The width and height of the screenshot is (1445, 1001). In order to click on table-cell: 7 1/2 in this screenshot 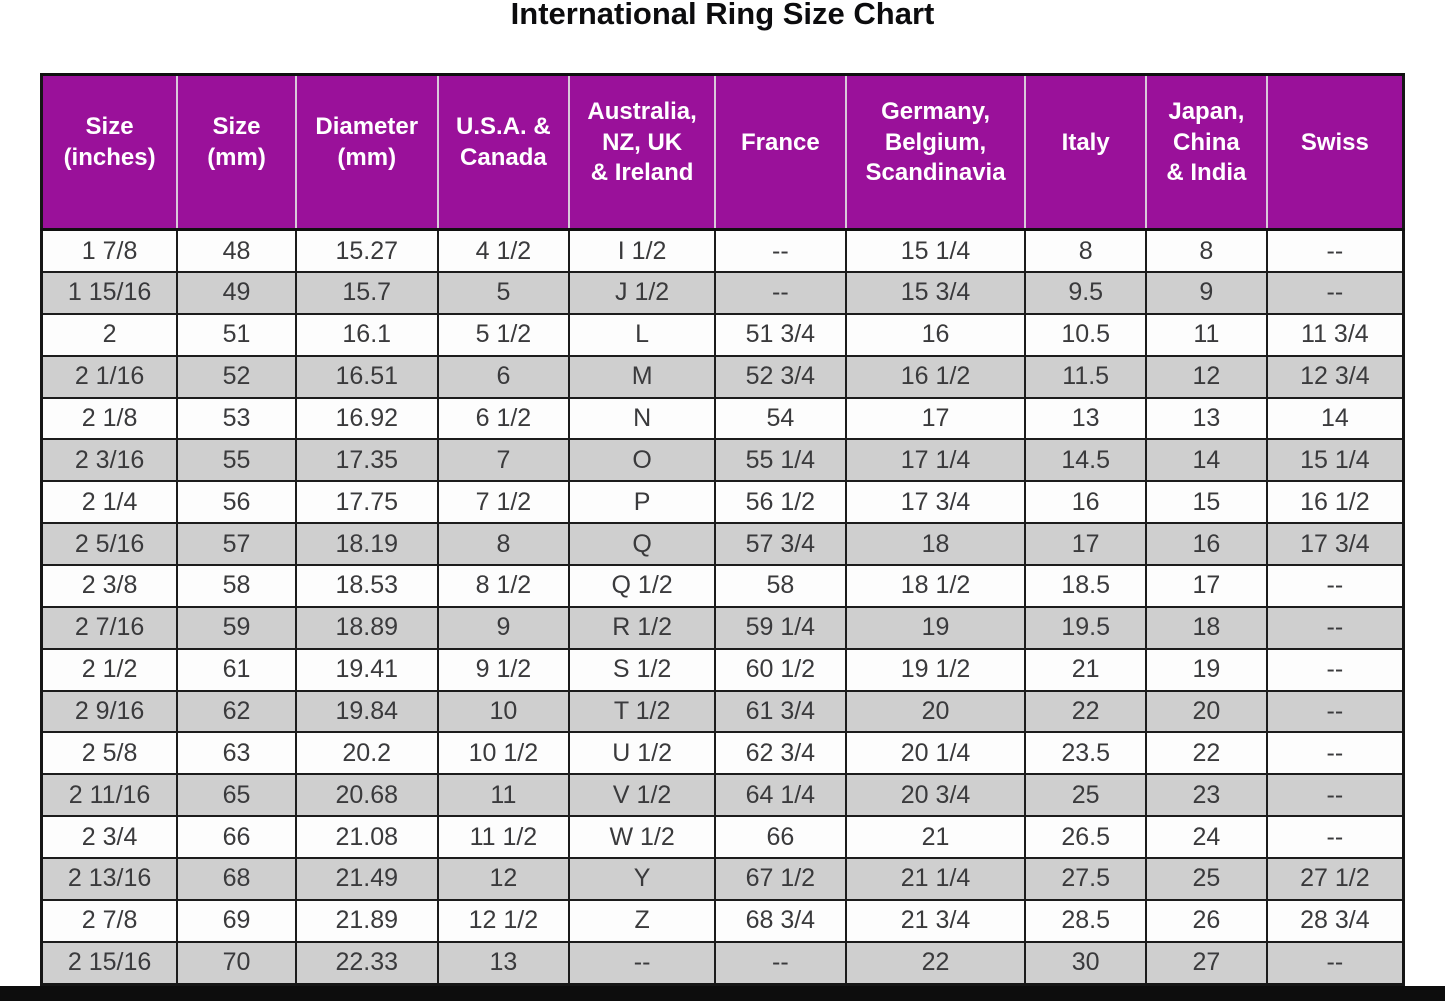, I will do `click(503, 502)`.